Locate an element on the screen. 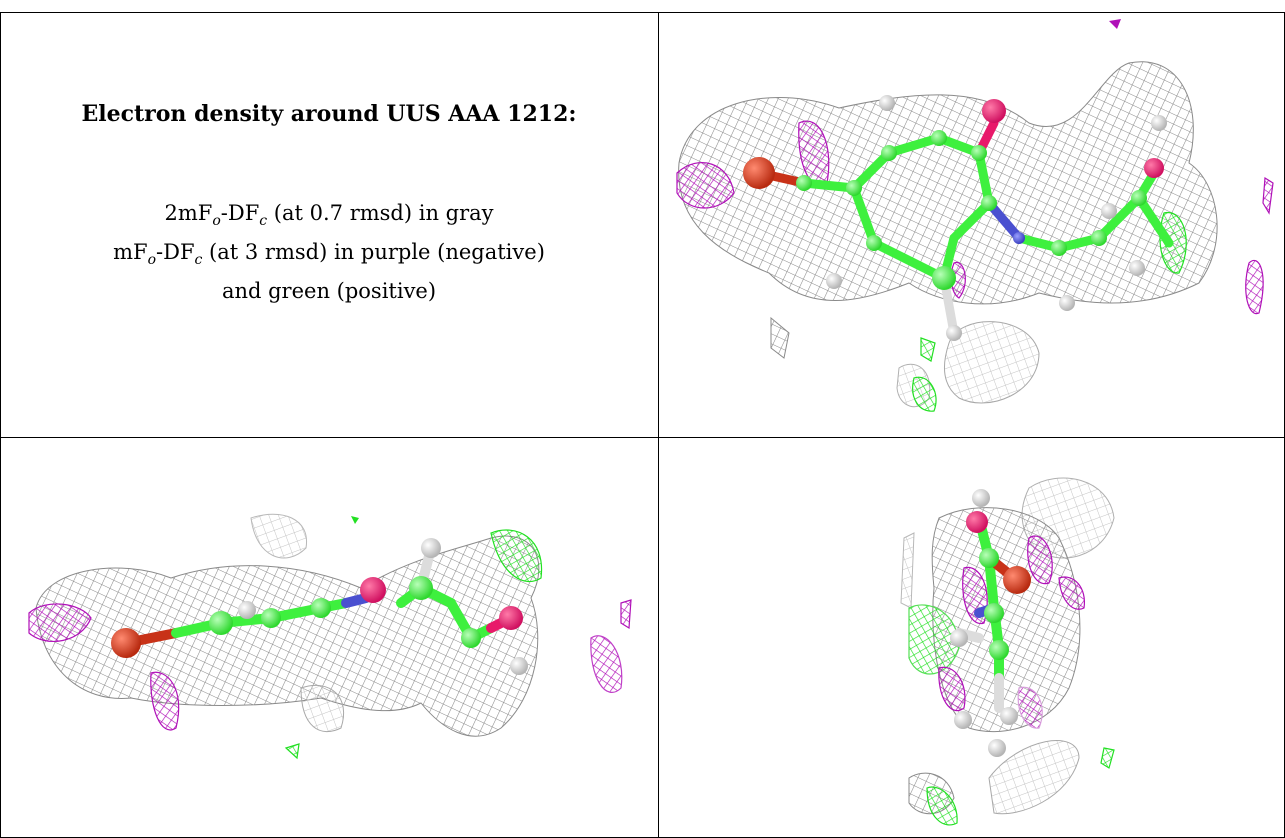 This screenshot has height=838, width=1285. gray-density-side is located at coordinates (907, 570).